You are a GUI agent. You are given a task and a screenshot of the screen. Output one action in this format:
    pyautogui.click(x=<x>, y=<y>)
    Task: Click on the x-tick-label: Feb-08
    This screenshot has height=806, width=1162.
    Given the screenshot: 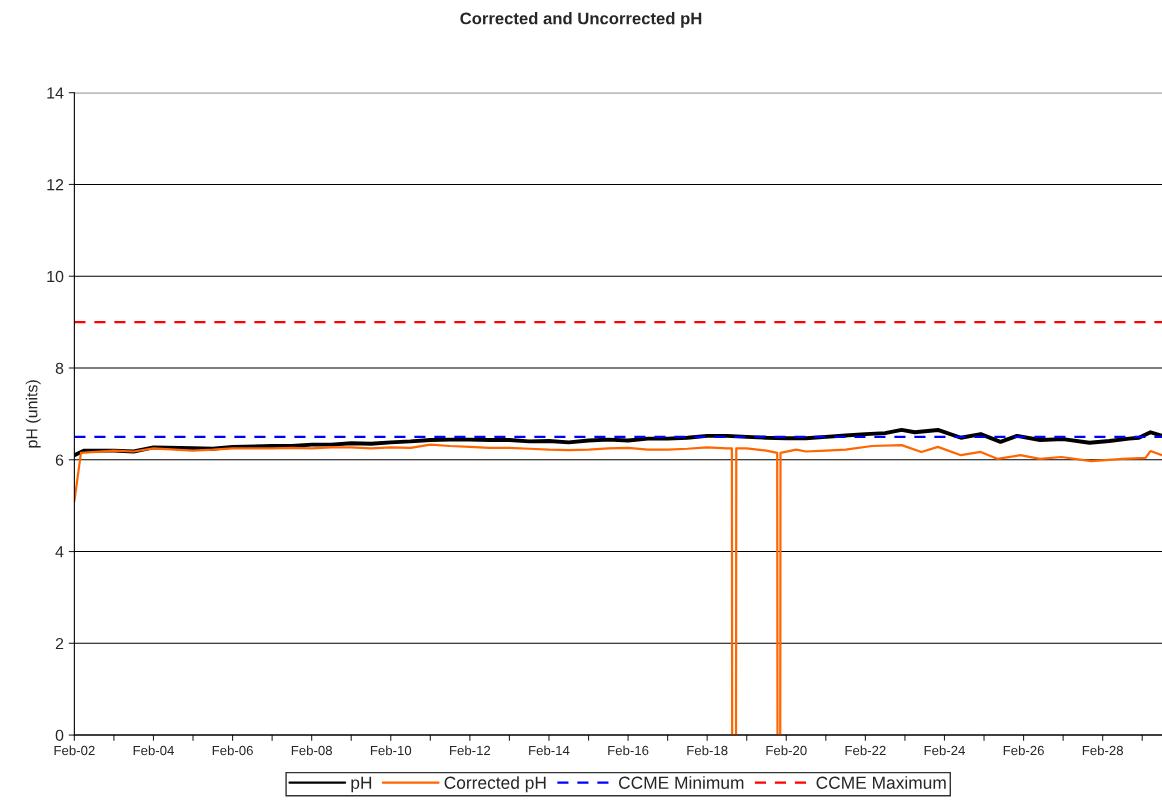 What is the action you would take?
    pyautogui.click(x=311, y=750)
    